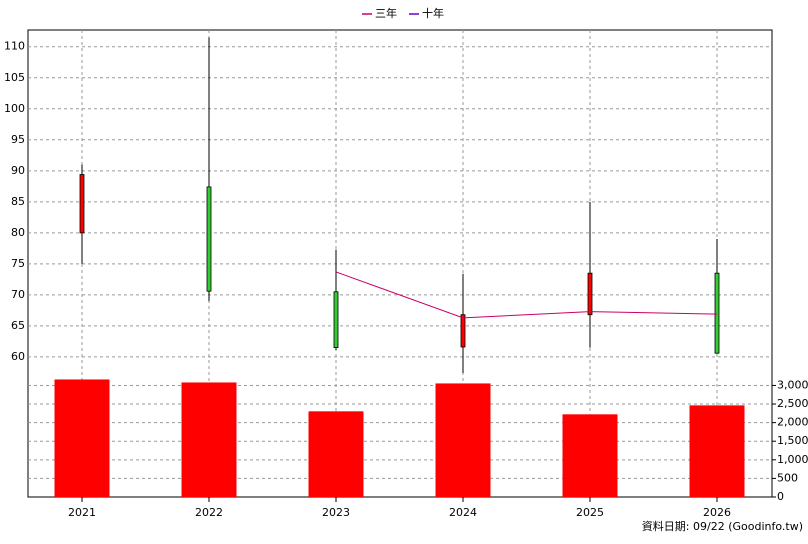  Describe the element at coordinates (463, 512) in the screenshot. I see `x-tick-label: 2024` at that location.